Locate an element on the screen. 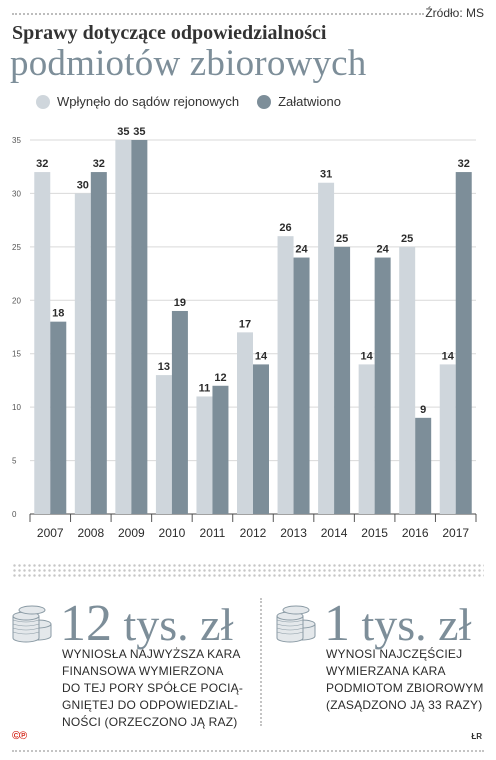 This screenshot has width=496, height=760. x-tick-label: 2010 is located at coordinates (172, 533).